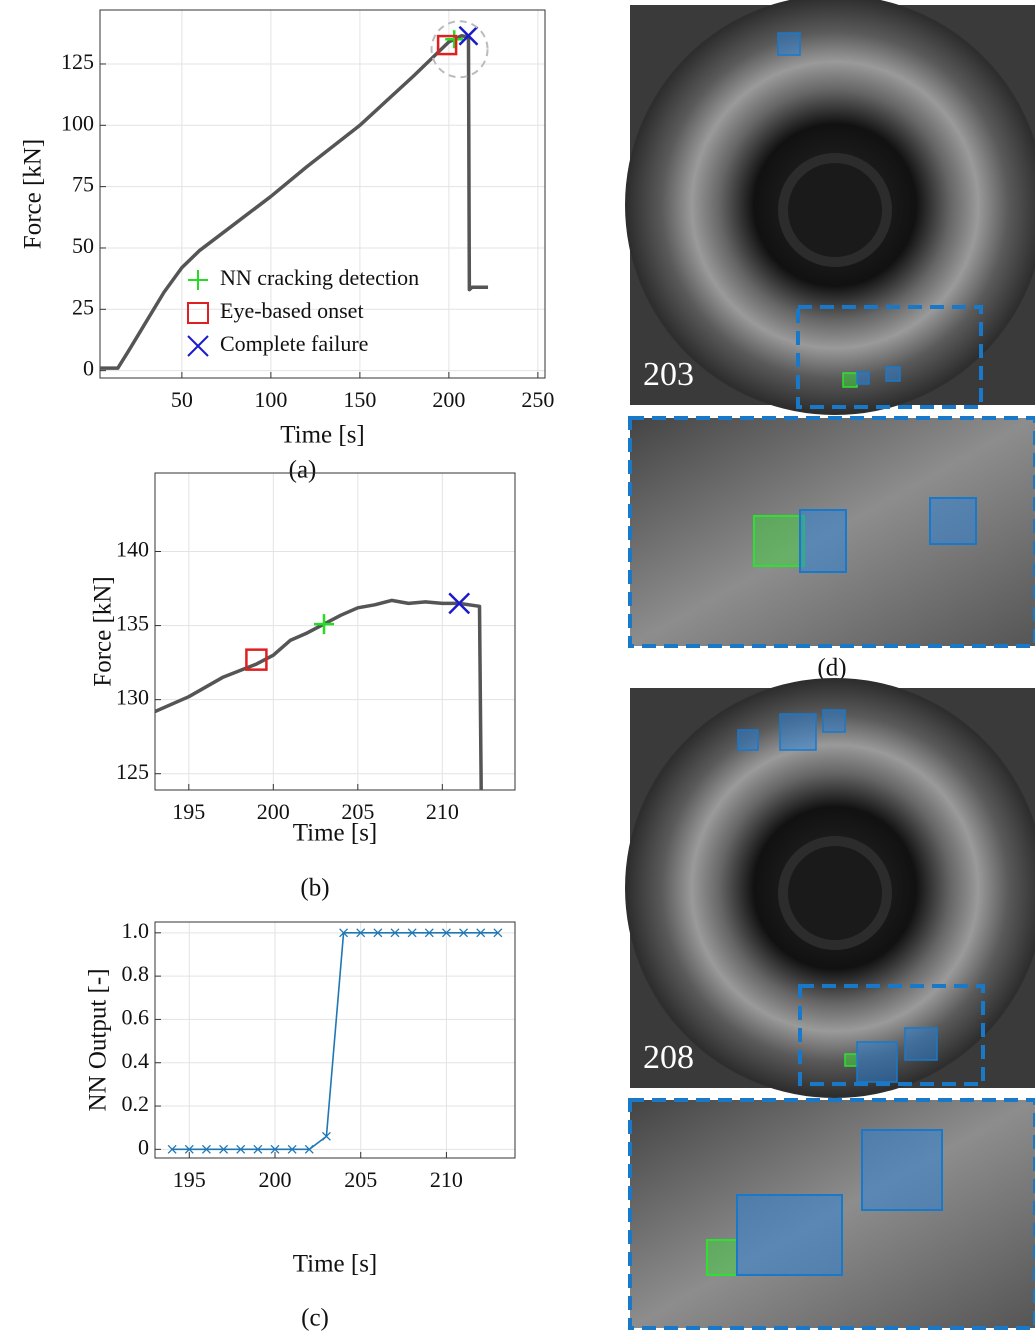 This screenshot has height=1341, width=1035. Describe the element at coordinates (98, 1039) in the screenshot. I see `y-axis-label: NN Output [-]` at that location.